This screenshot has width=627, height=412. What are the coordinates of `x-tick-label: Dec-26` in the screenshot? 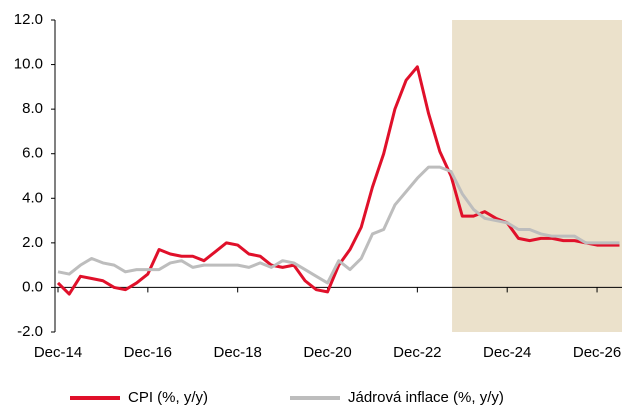 It's located at (597, 352).